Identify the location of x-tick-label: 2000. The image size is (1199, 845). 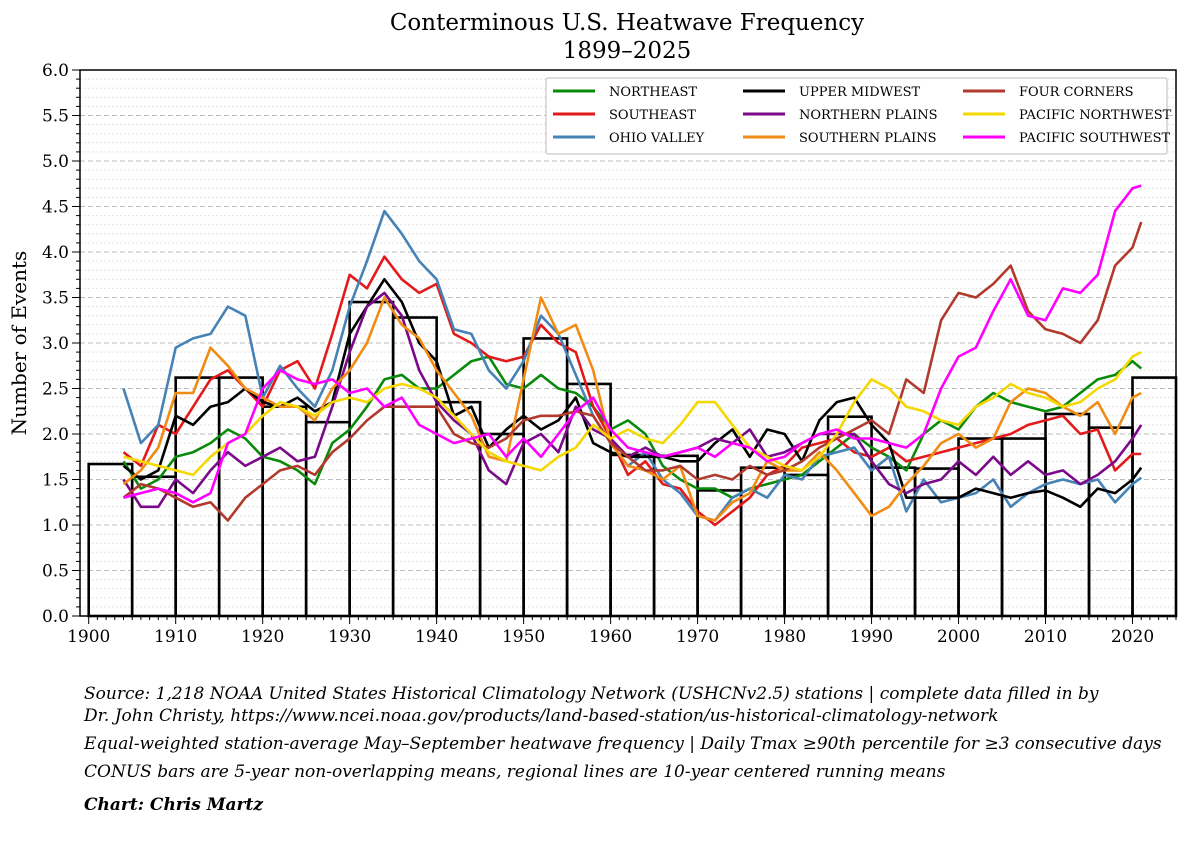
(958, 637).